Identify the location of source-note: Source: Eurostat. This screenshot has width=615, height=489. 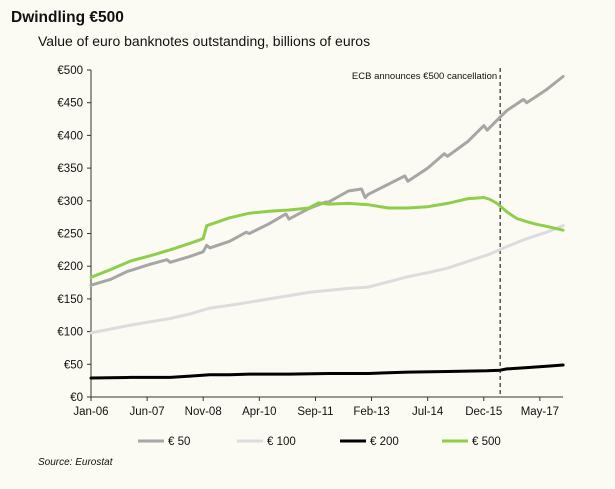
(75, 462).